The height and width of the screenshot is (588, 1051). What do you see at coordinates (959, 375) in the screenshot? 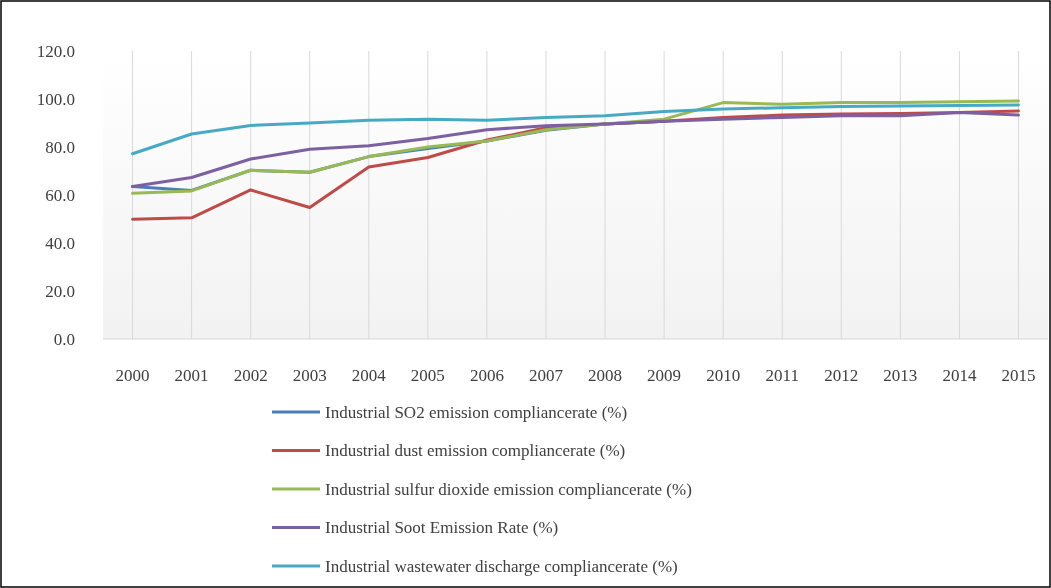
I see `x-tick-label: 2014` at bounding box center [959, 375].